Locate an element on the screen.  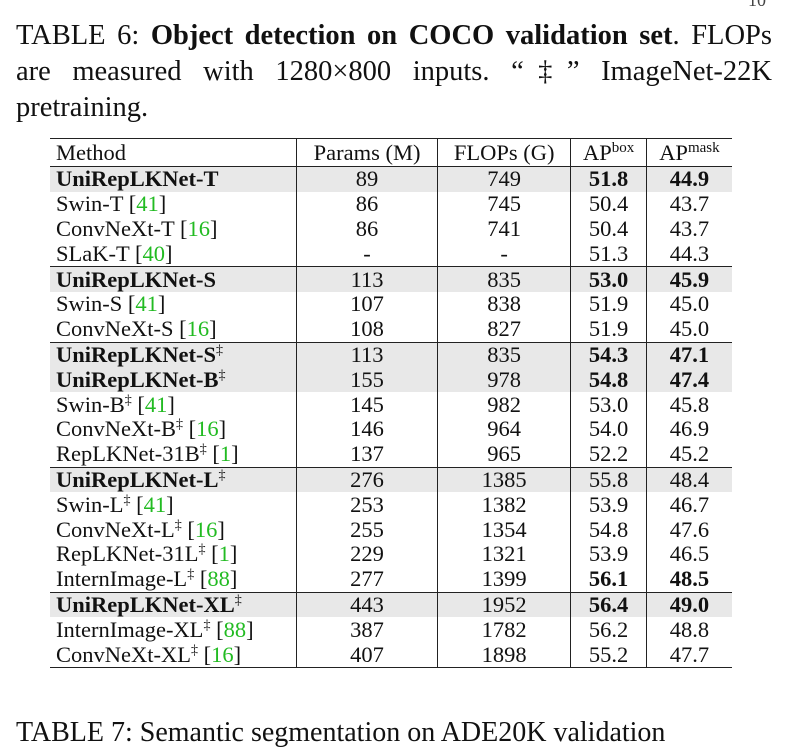
cell-apmask: 45.9 is located at coordinates (689, 279).